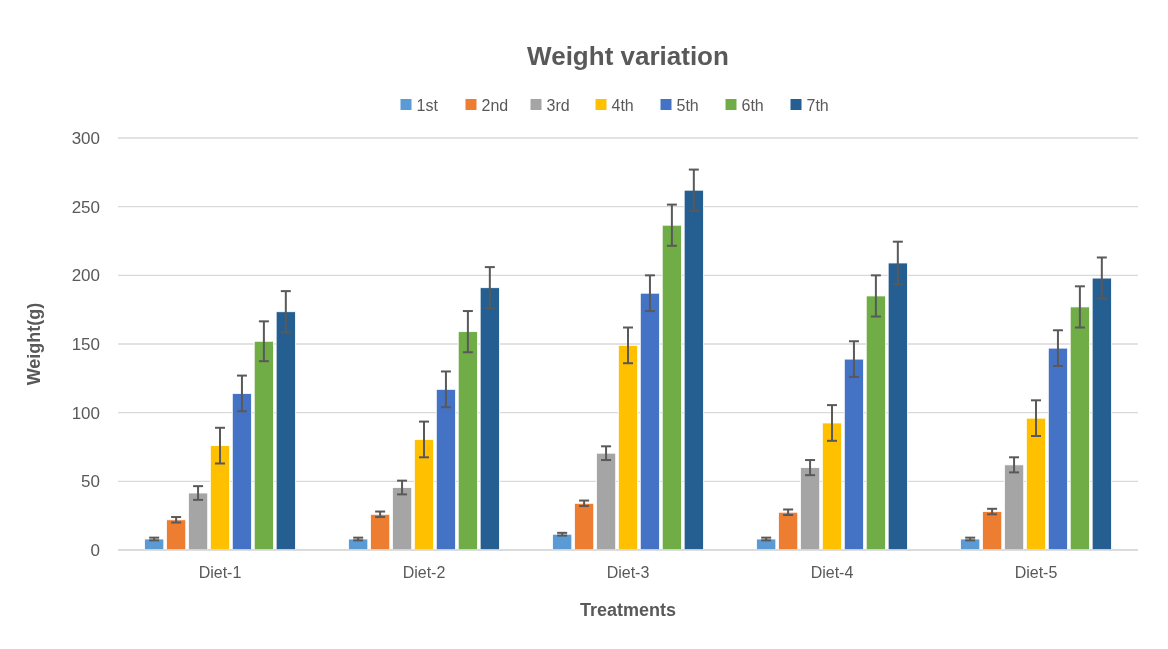 Image resolution: width=1168 pixels, height=649 pixels. Describe the element at coordinates (90, 482) in the screenshot. I see `y-tick-label: 50` at that location.